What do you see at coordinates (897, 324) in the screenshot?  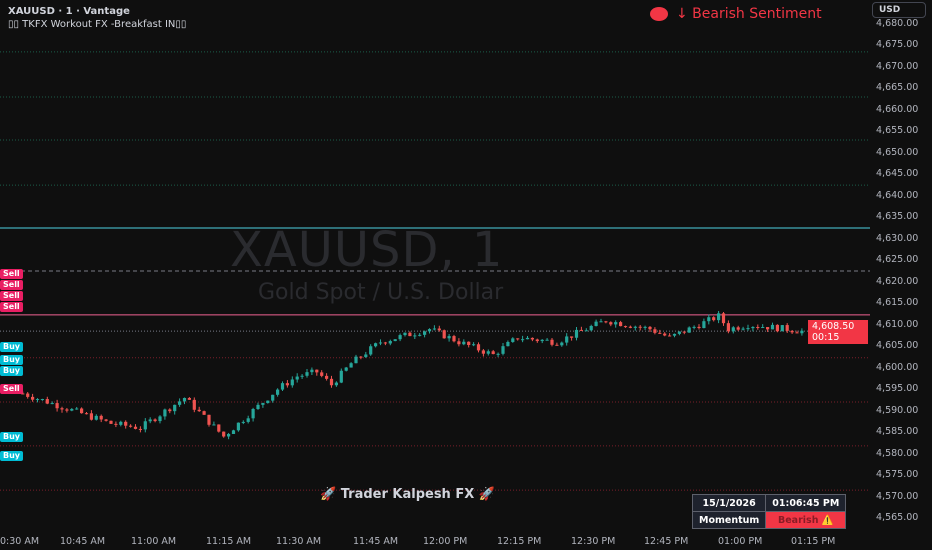 I see `price-tick: 4,610.00` at bounding box center [897, 324].